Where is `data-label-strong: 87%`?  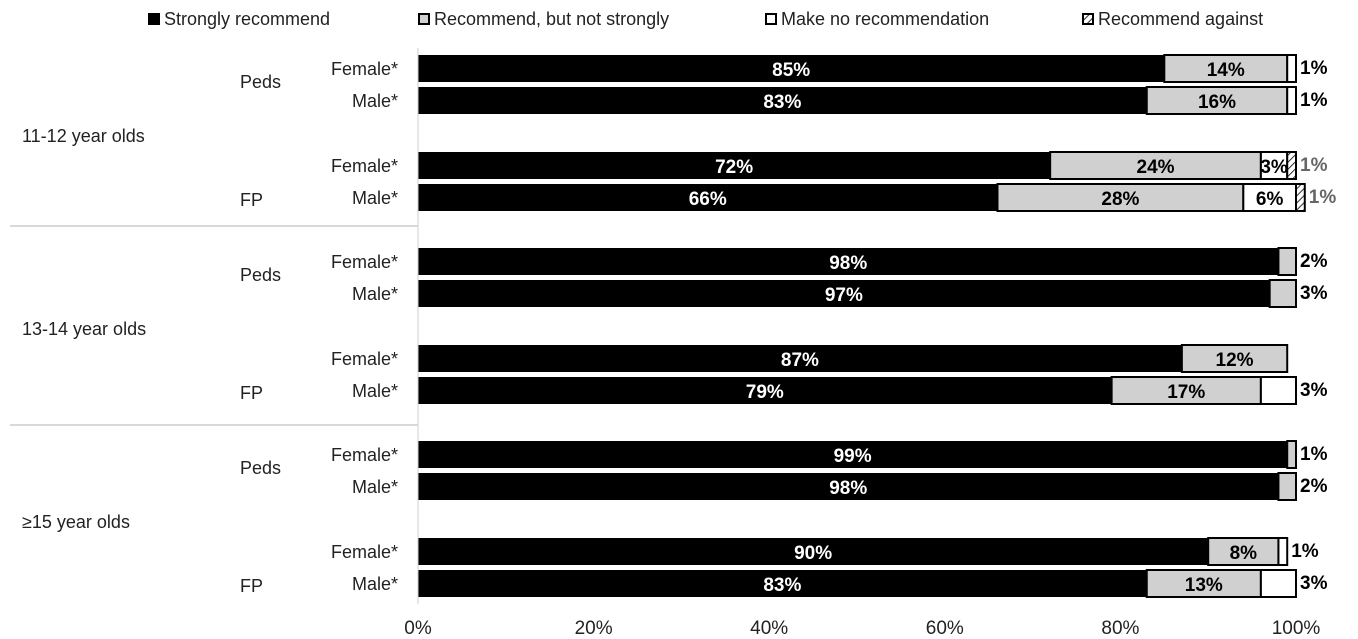 data-label-strong: 87% is located at coordinates (800, 360).